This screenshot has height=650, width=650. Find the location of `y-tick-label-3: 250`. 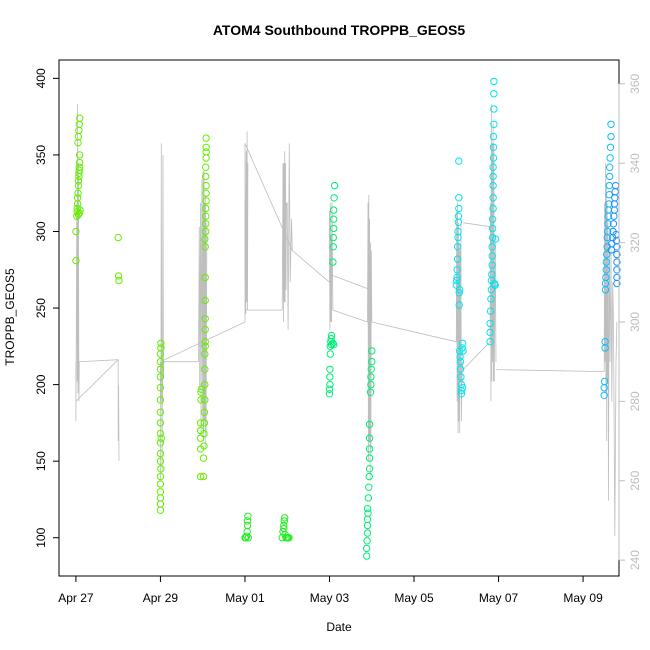

y-tick-label-3: 250 is located at coordinates (41, 308).